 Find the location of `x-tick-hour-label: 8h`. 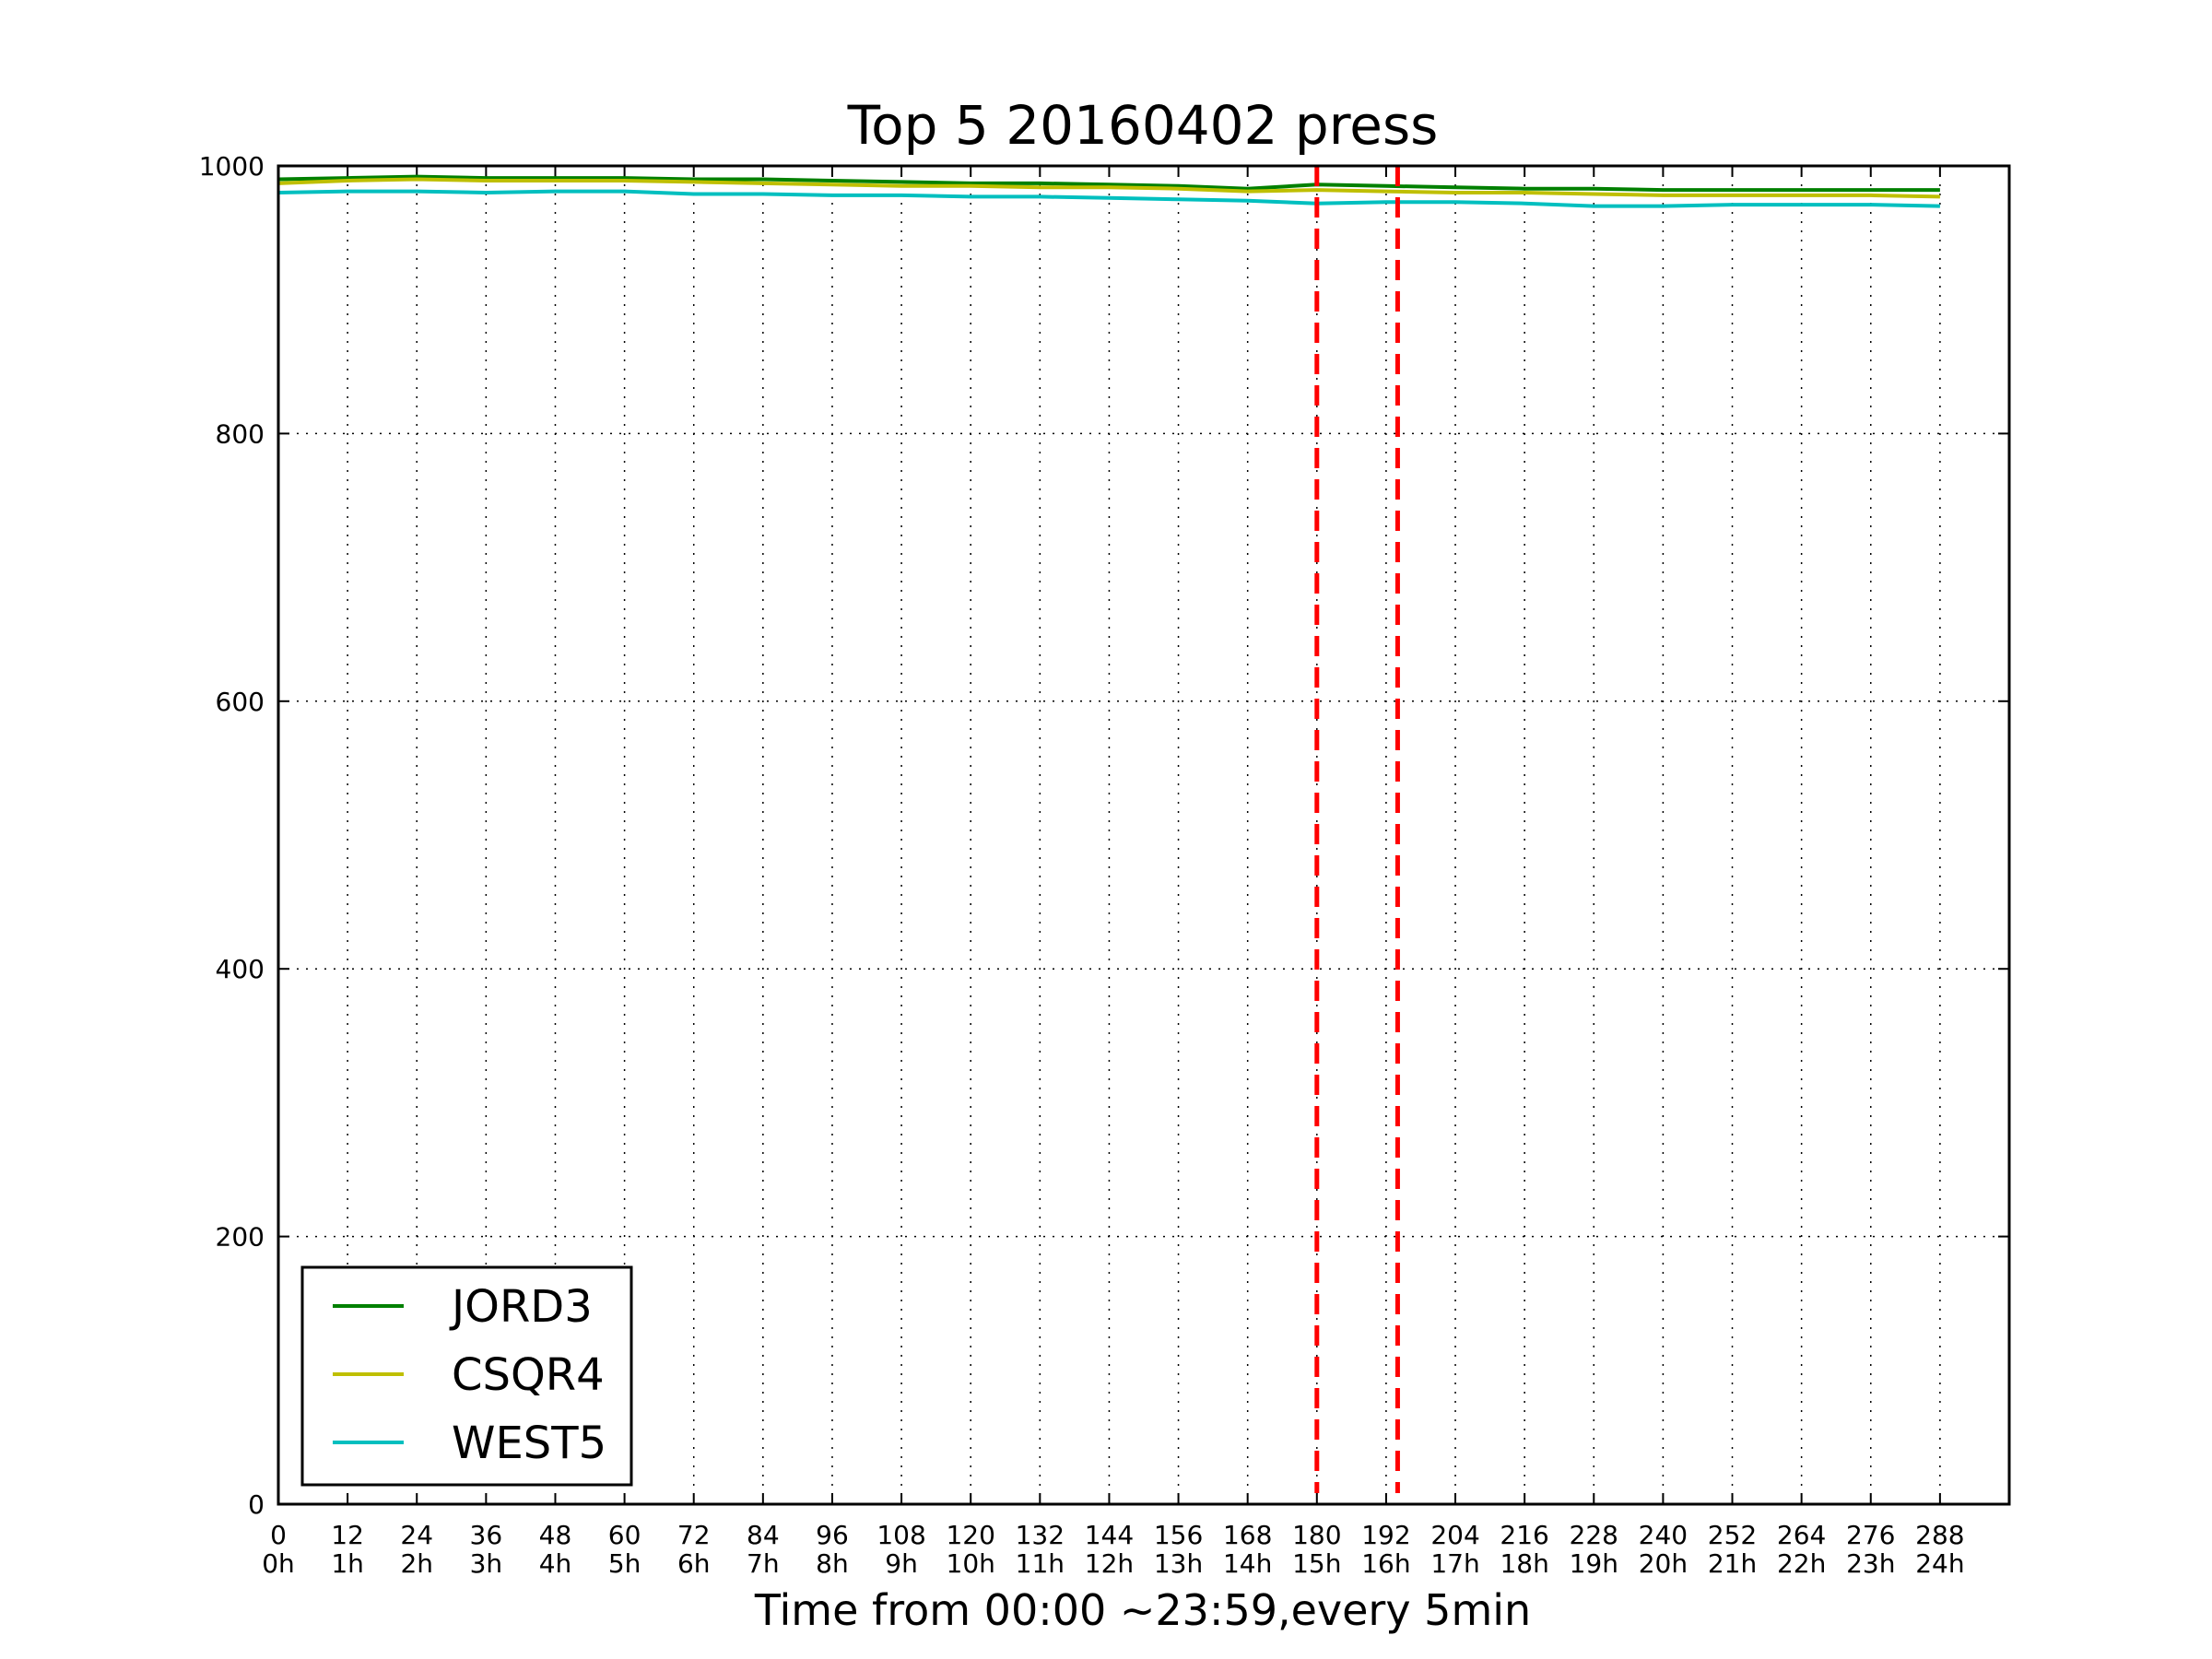

x-tick-hour-label: 8h is located at coordinates (832, 1563).